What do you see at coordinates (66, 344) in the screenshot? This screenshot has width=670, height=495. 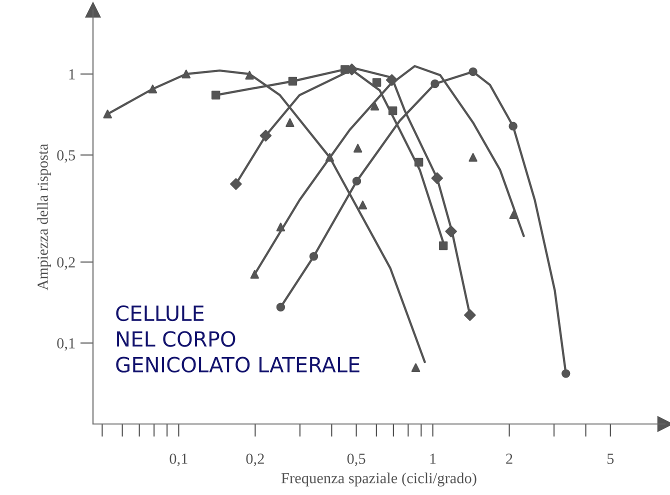 I see `y-tick-label: 0,1` at bounding box center [66, 344].